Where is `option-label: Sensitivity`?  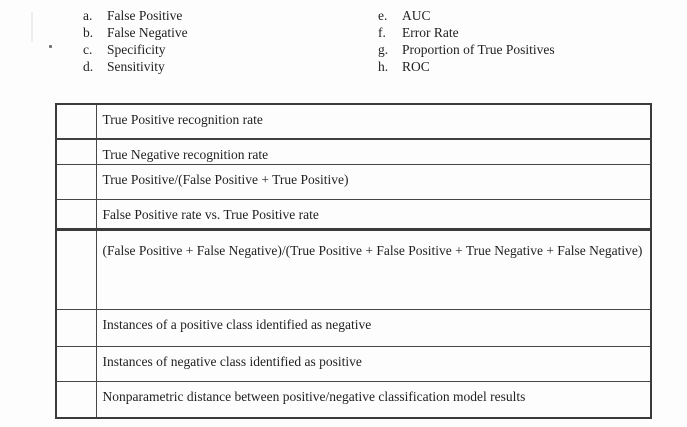 option-label: Sensitivity is located at coordinates (136, 66).